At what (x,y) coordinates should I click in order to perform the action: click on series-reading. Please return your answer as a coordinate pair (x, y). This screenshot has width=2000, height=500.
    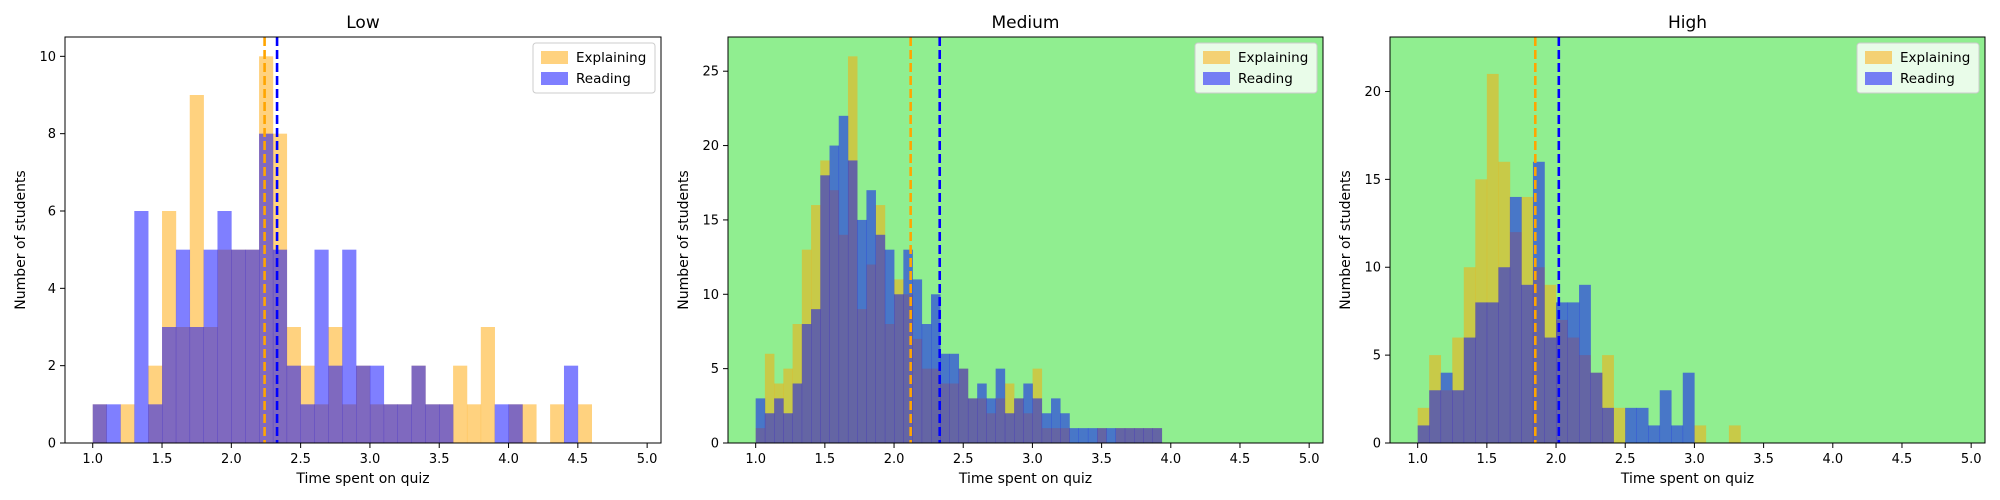
    Looking at the image, I should click on (1556, 302).